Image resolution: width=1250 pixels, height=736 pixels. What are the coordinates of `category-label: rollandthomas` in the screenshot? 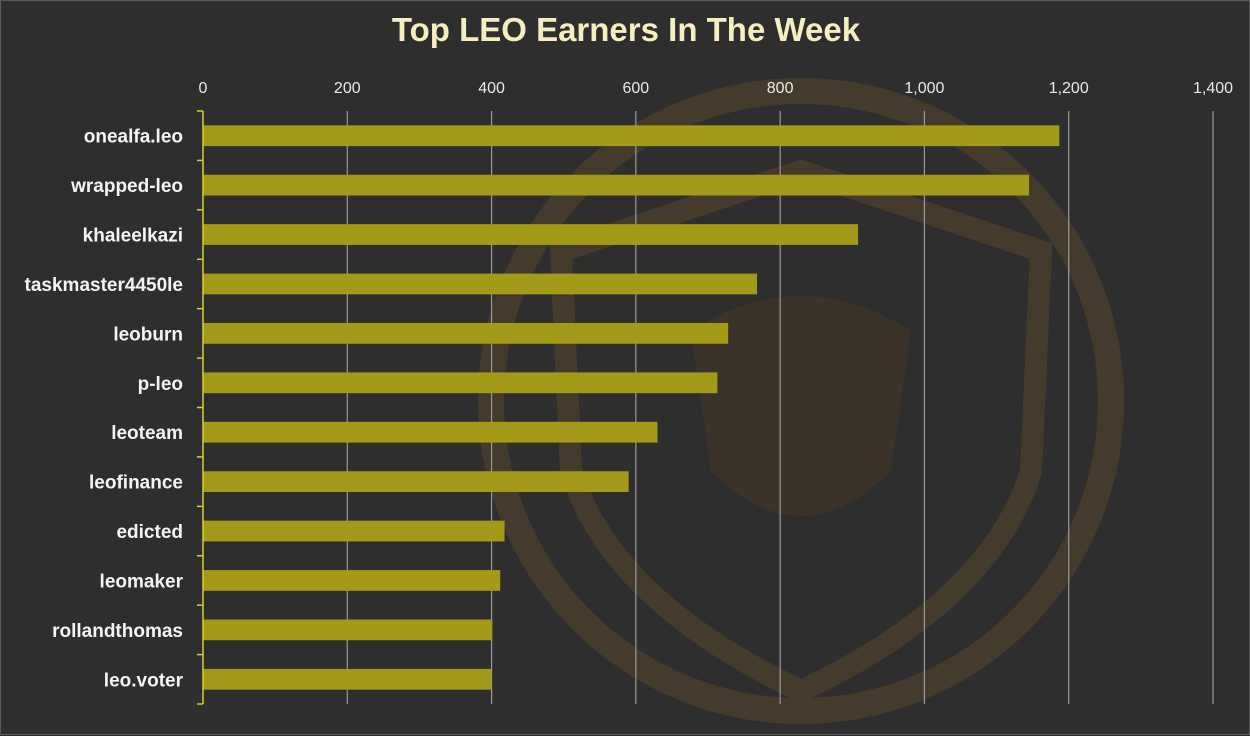 It's located at (117, 631).